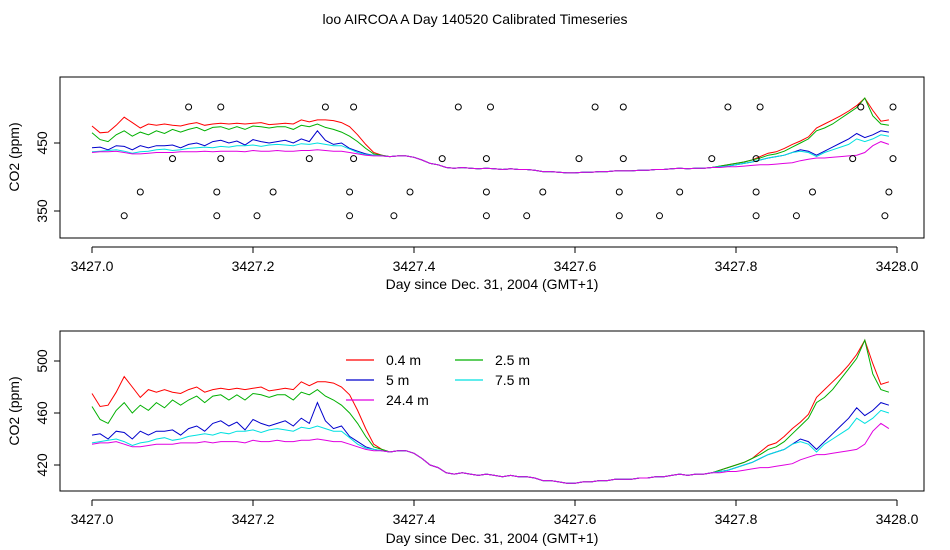 The width and height of the screenshot is (950, 550). Describe the element at coordinates (47, 177) in the screenshot. I see `top-y-axis: 350 450` at that location.